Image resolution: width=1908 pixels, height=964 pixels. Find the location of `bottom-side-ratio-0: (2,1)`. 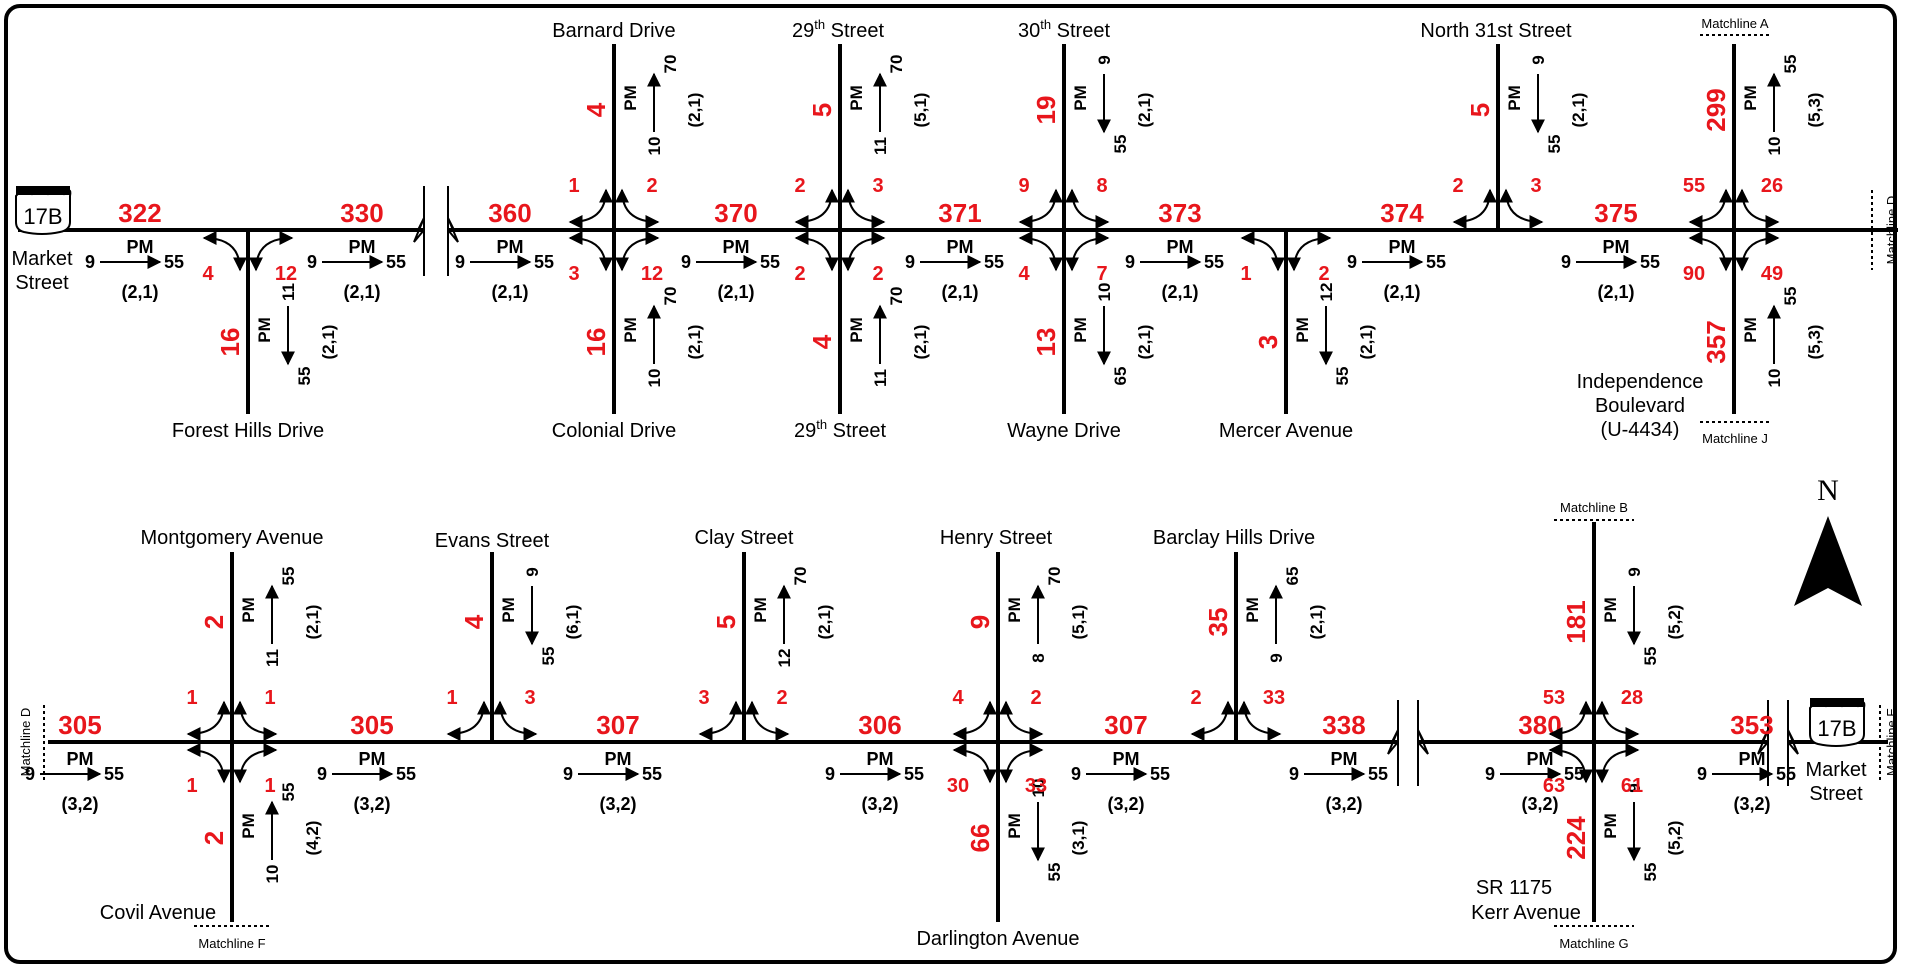

bottom-side-ratio-0: (2,1) is located at coordinates (312, 622).